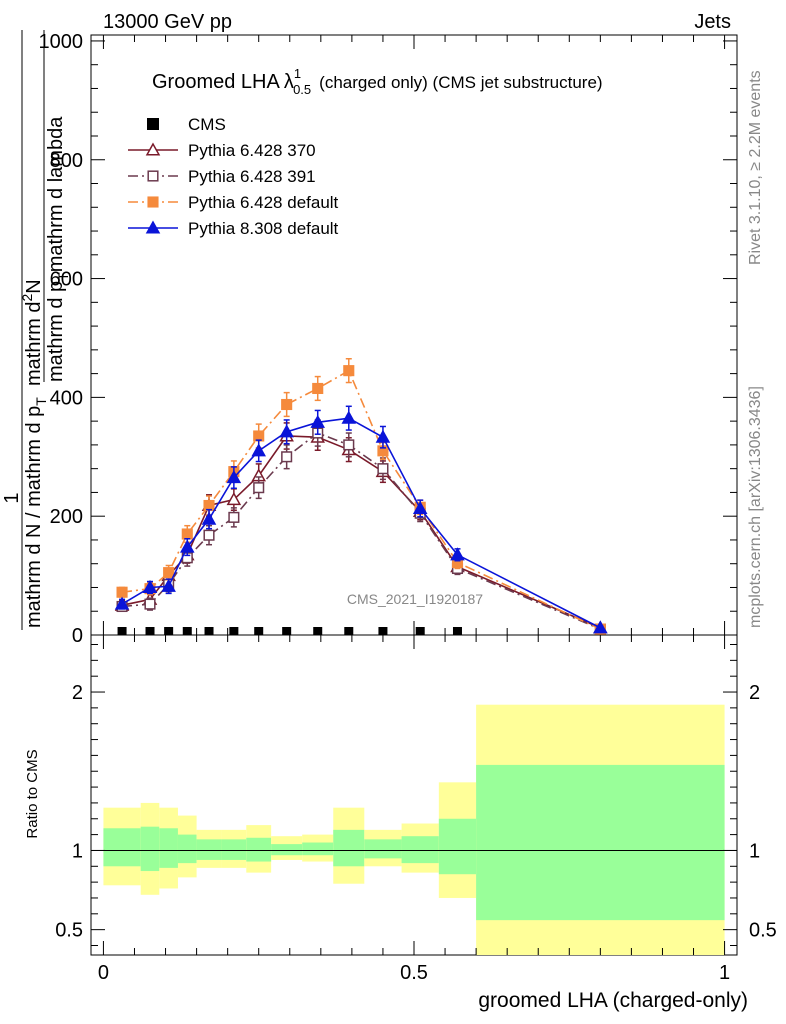 Image resolution: width=786 pixels, height=1024 pixels. Describe the element at coordinates (77, 636) in the screenshot. I see `y-tick-label: 0` at that location.